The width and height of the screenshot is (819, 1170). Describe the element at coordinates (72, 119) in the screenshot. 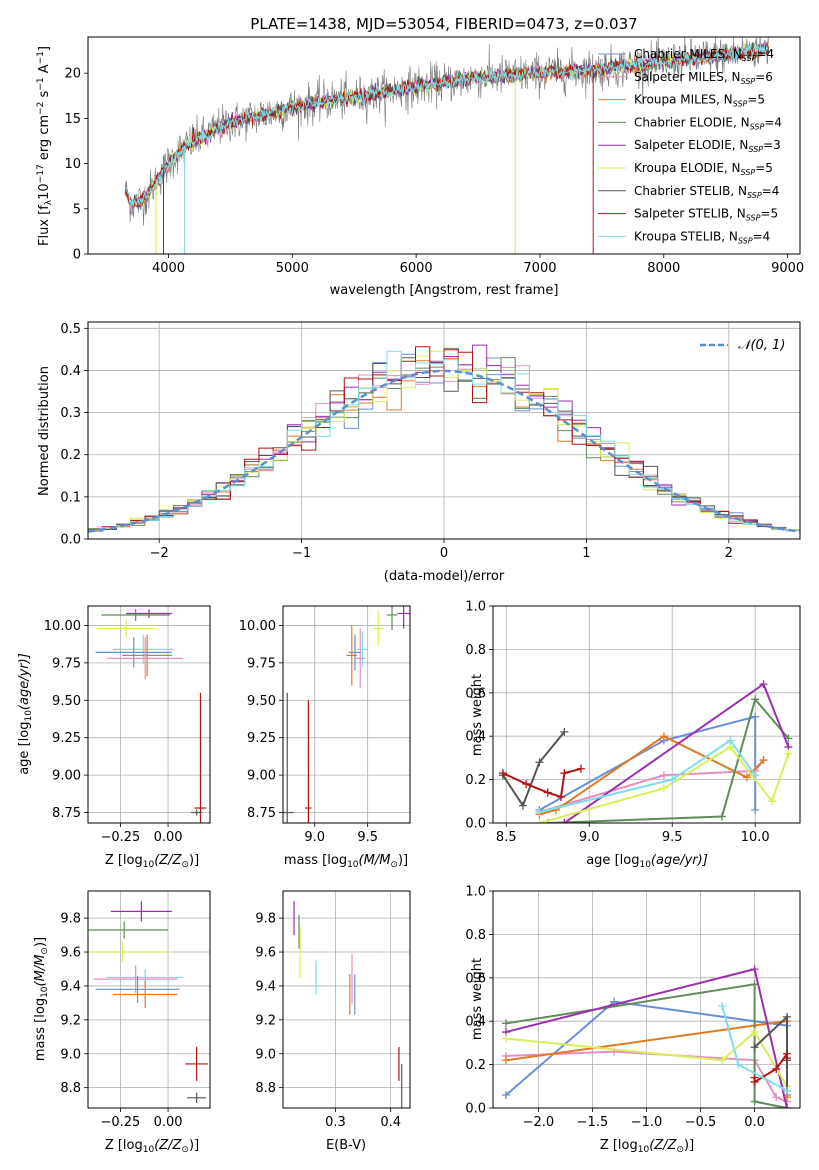

I see `y-tick-label: 15` at that location.